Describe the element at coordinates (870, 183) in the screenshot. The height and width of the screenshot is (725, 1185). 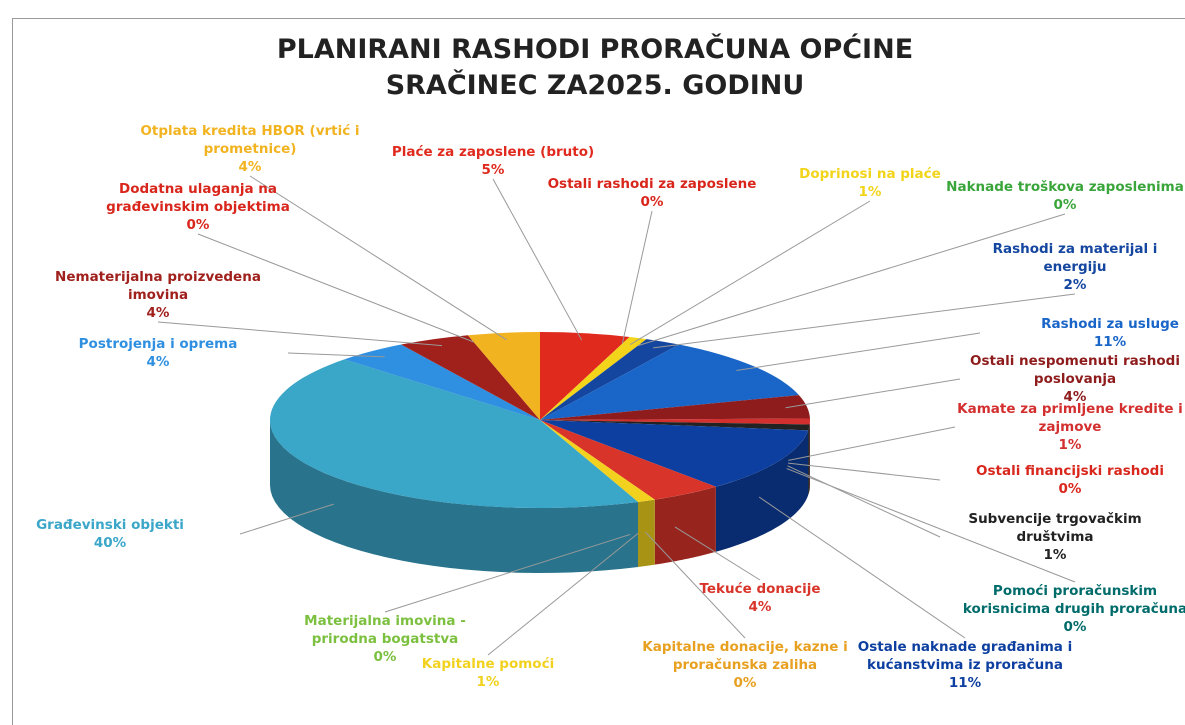
I see `slice-label: Doprinosi na plaće 1%` at that location.